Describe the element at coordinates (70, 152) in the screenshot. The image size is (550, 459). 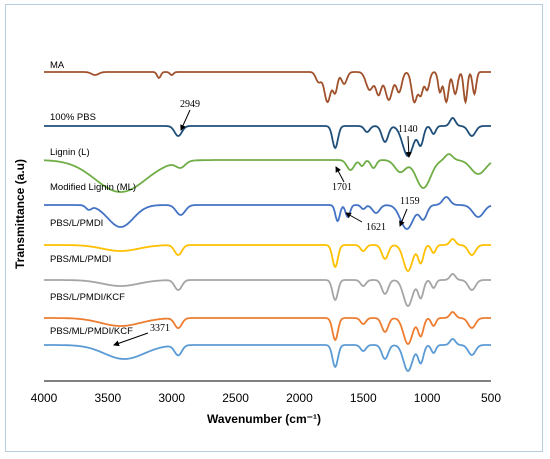
I see `series-label: Lignin (L)` at that location.